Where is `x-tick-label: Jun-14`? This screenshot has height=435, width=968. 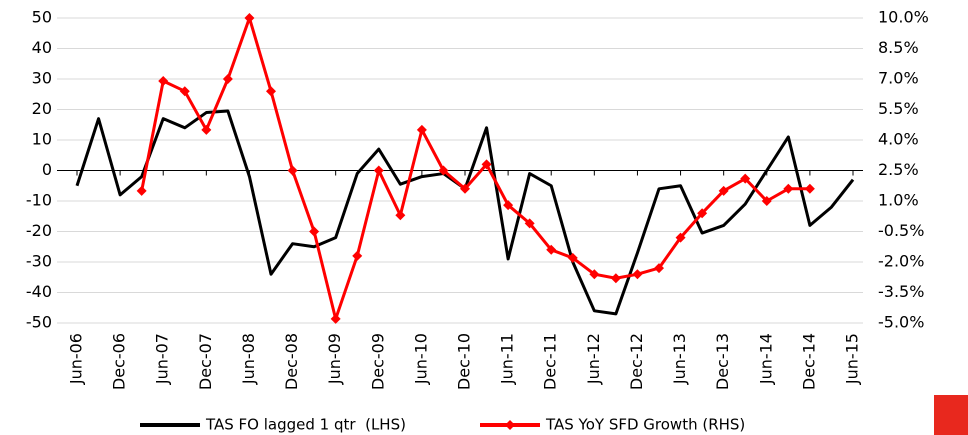
x-tick-label: Jun-14 is located at coordinates (765, 359).